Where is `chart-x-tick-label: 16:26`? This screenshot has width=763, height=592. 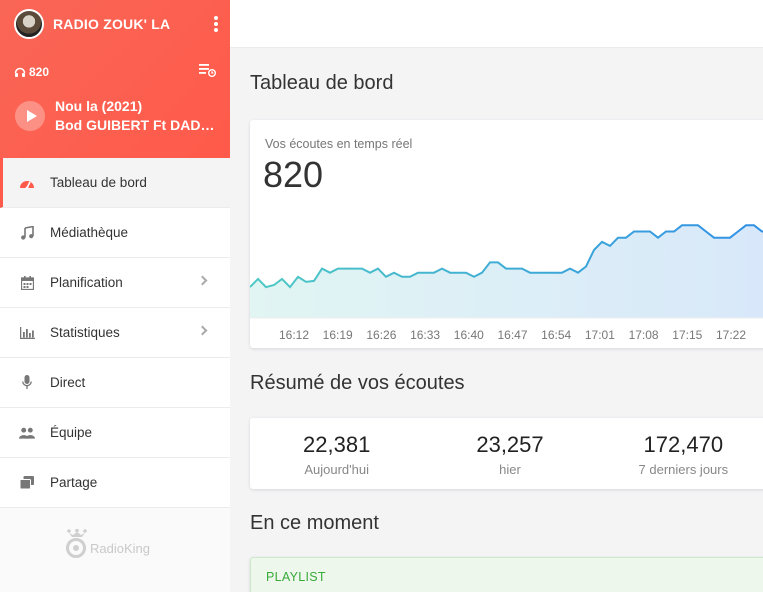 chart-x-tick-label: 16:26 is located at coordinates (381, 335).